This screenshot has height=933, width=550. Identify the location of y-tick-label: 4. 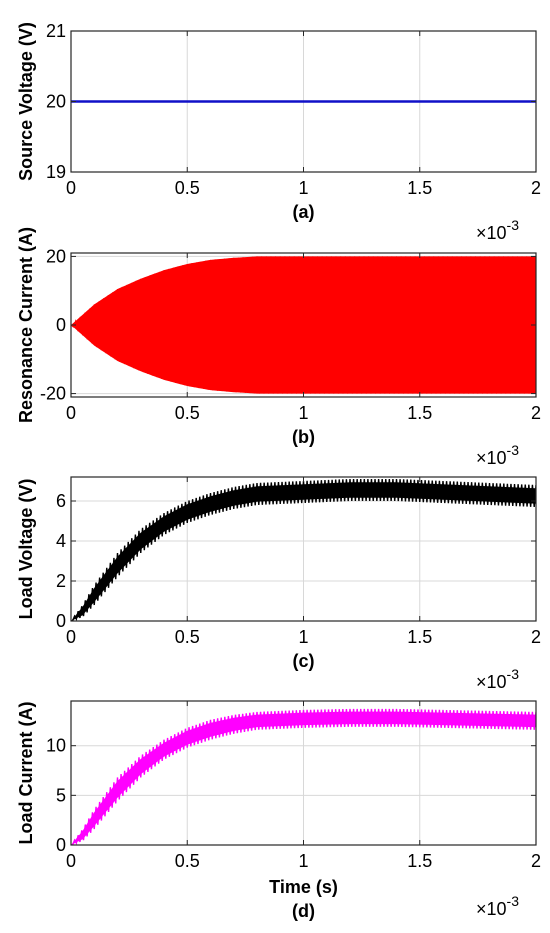
(61, 541).